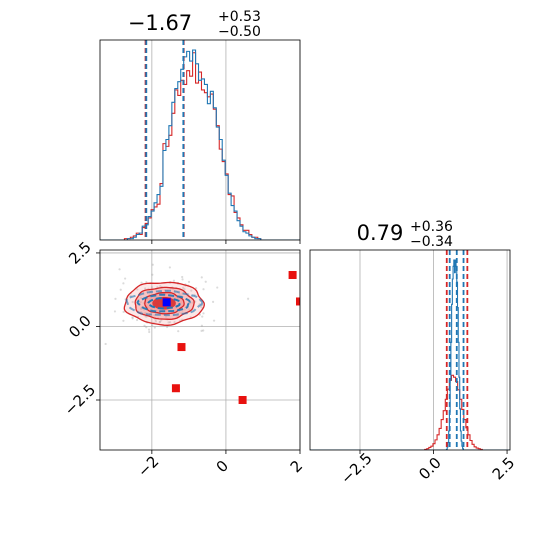 The image size is (550, 550). Describe the element at coordinates (296, 466) in the screenshot. I see `x-tick-label: 2` at that location.